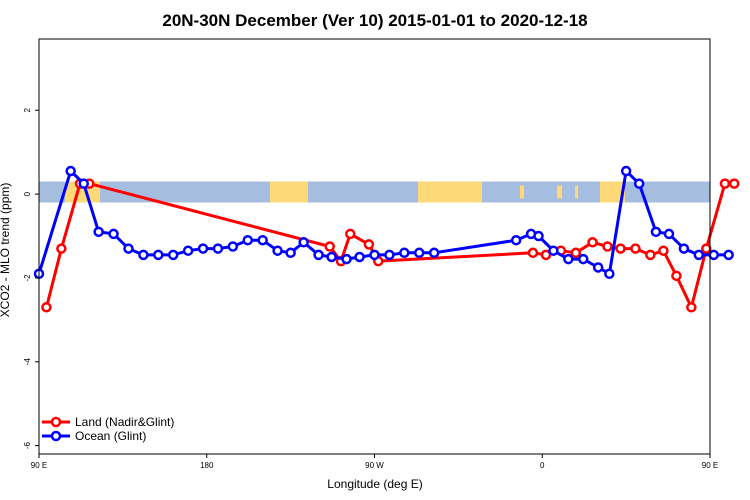 The image size is (750, 500). I want to click on x-tick-label: 90 W, so click(374, 465).